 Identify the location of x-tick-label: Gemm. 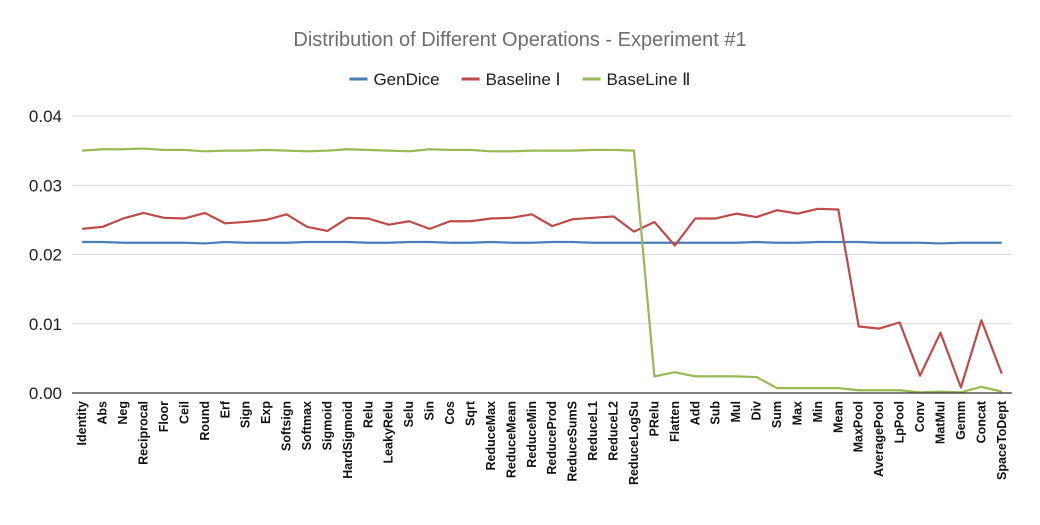
(961, 420).